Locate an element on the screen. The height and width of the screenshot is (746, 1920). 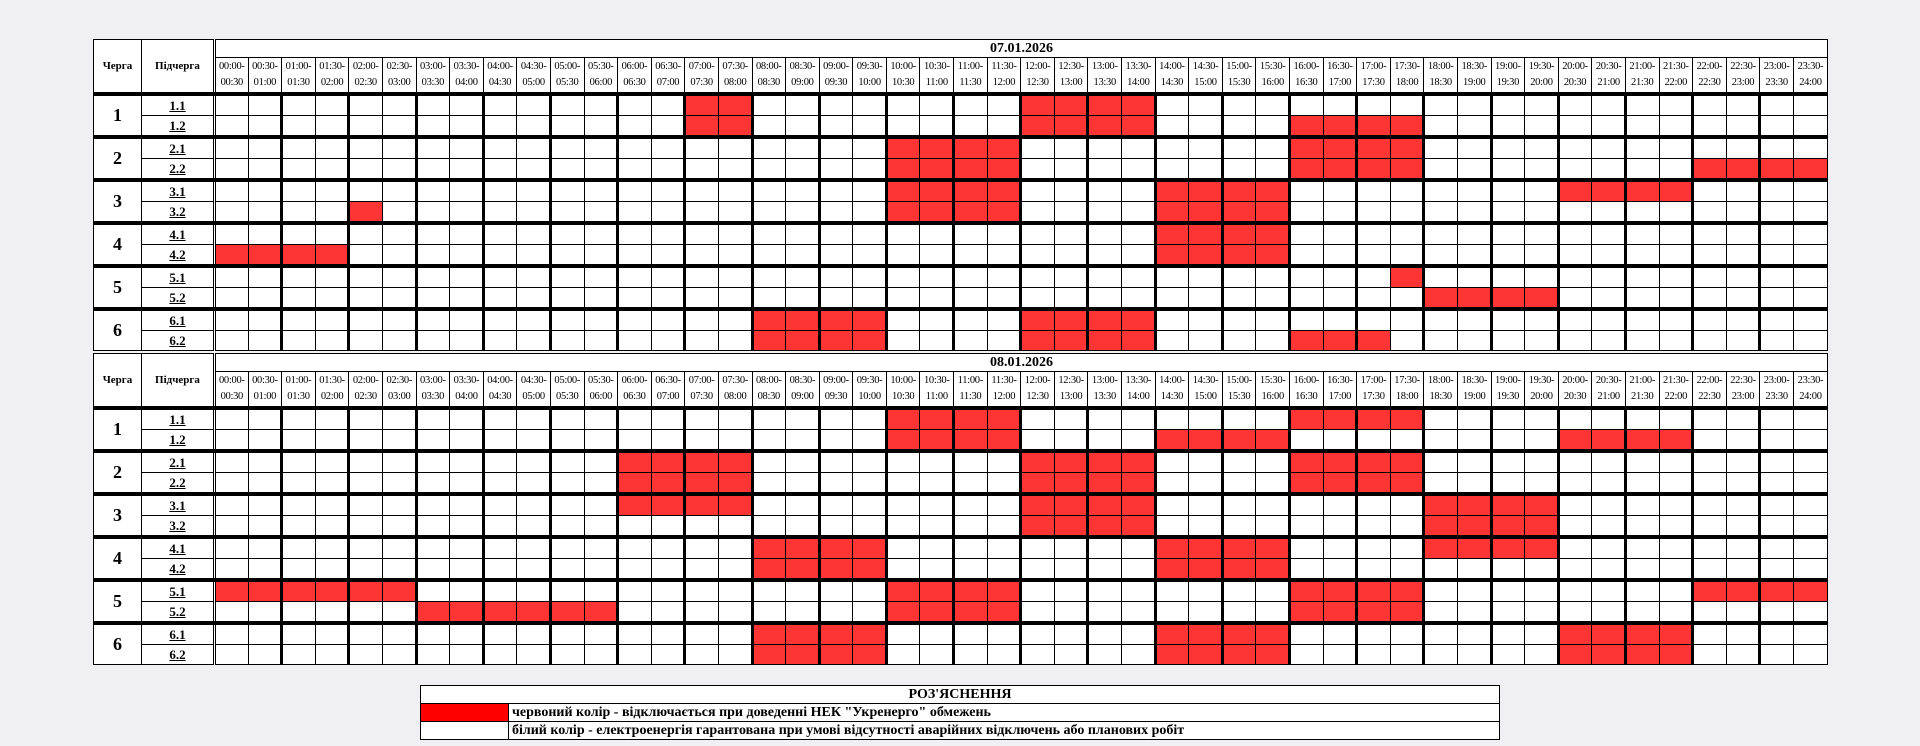
time-slot-header: 20:00-20:30 is located at coordinates (1575, 76).